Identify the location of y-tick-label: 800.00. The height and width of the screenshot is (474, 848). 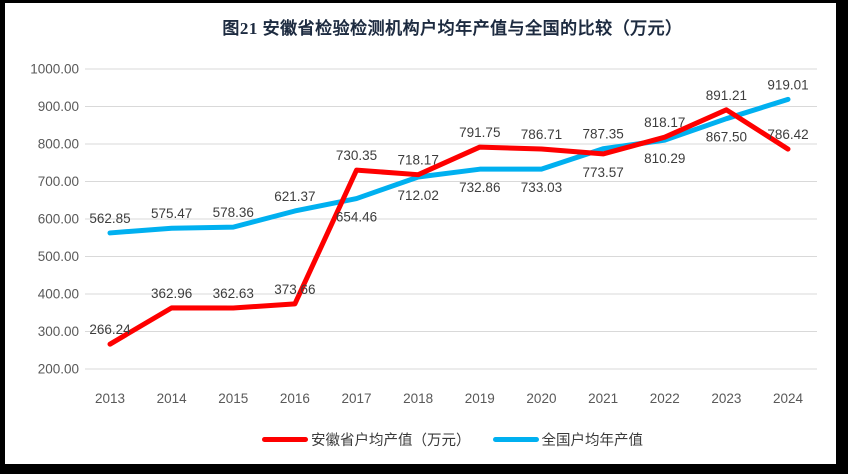
(58, 144).